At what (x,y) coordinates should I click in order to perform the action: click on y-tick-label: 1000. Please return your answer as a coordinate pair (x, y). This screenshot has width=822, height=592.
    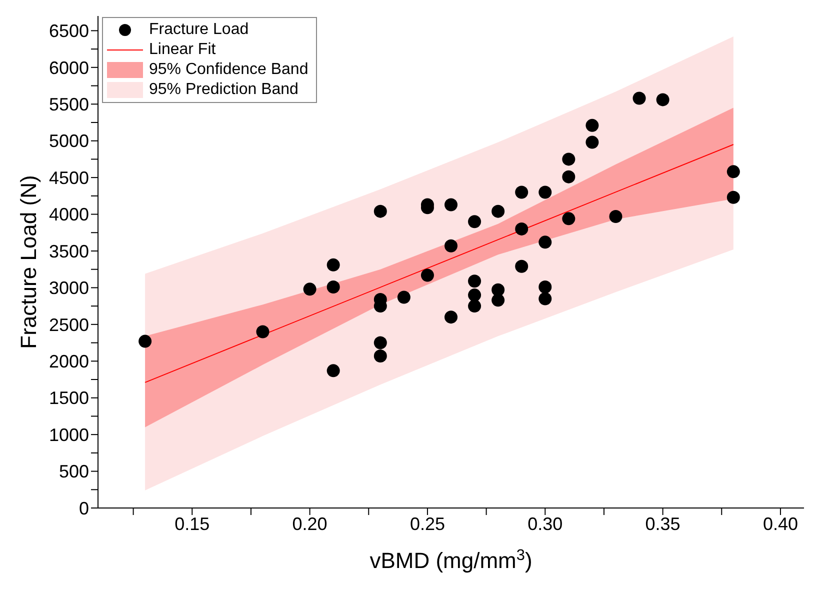
    Looking at the image, I should click on (68, 434).